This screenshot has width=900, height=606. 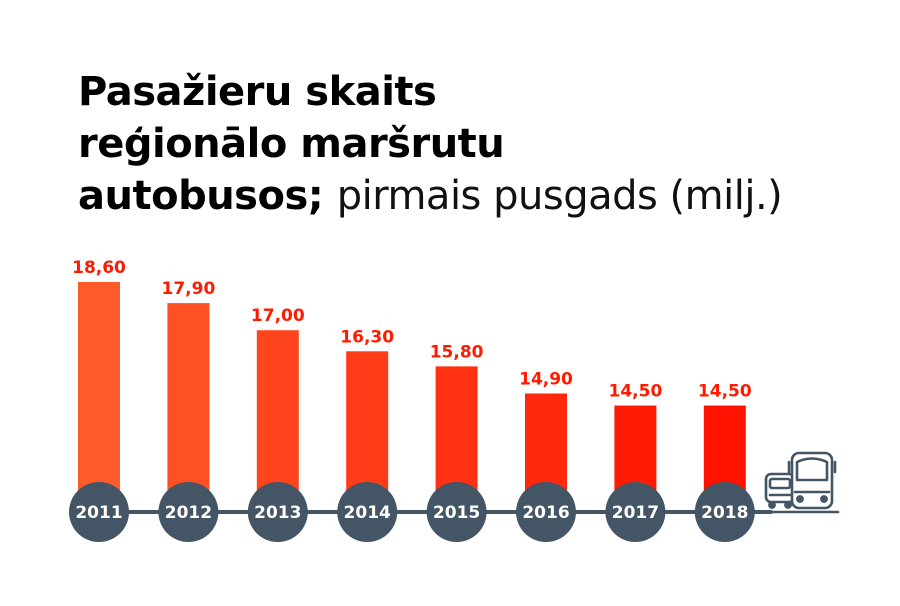 What do you see at coordinates (291, 144) in the screenshot?
I see `title-line-2: reģionālo maršrutu` at bounding box center [291, 144].